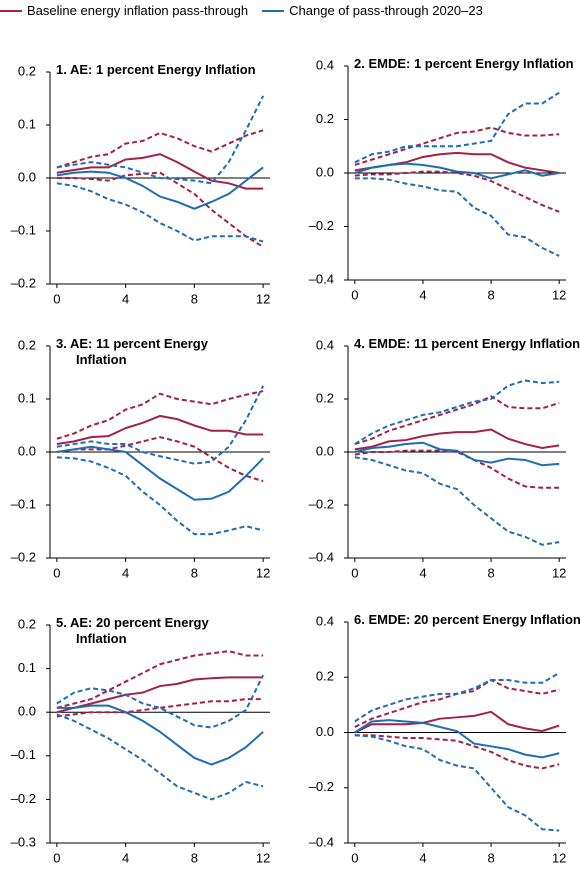 Image resolution: width=580 pixels, height=871 pixels. I want to click on panel-title: 1. AE: 1 percent Energy Inflation, so click(156, 69).